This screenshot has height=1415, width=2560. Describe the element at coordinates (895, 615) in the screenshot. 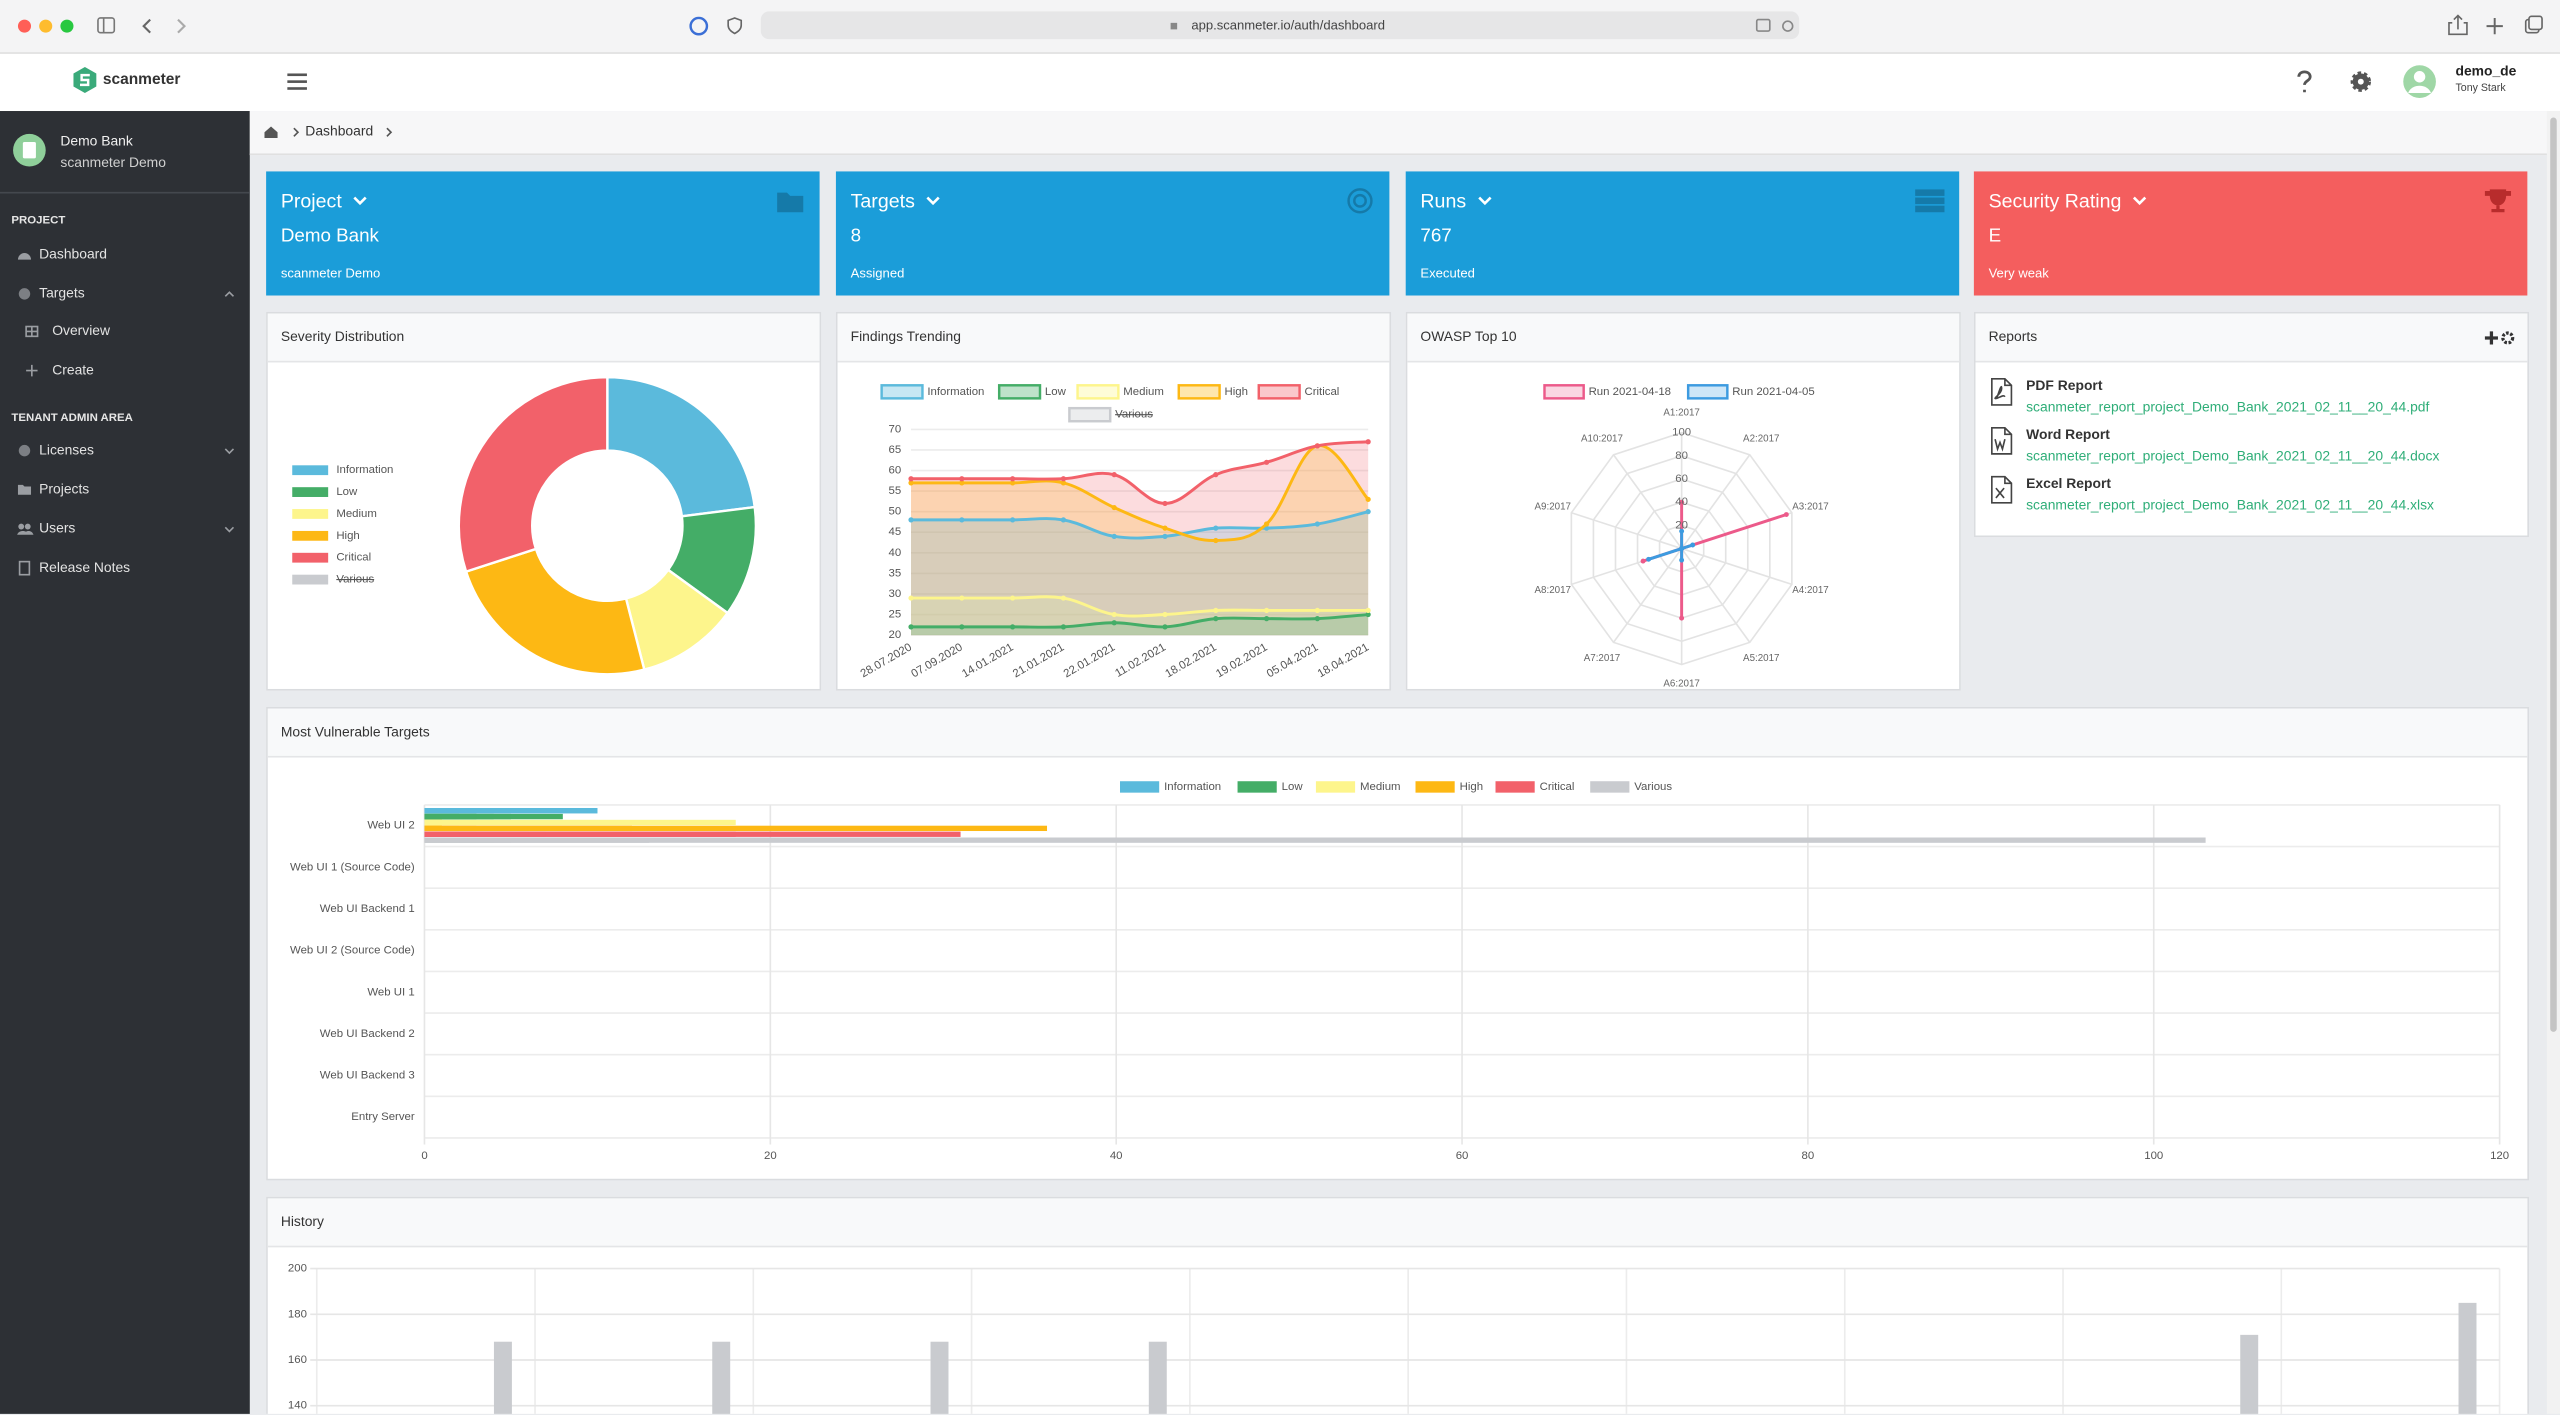

I see `y-tick-label: 25` at that location.